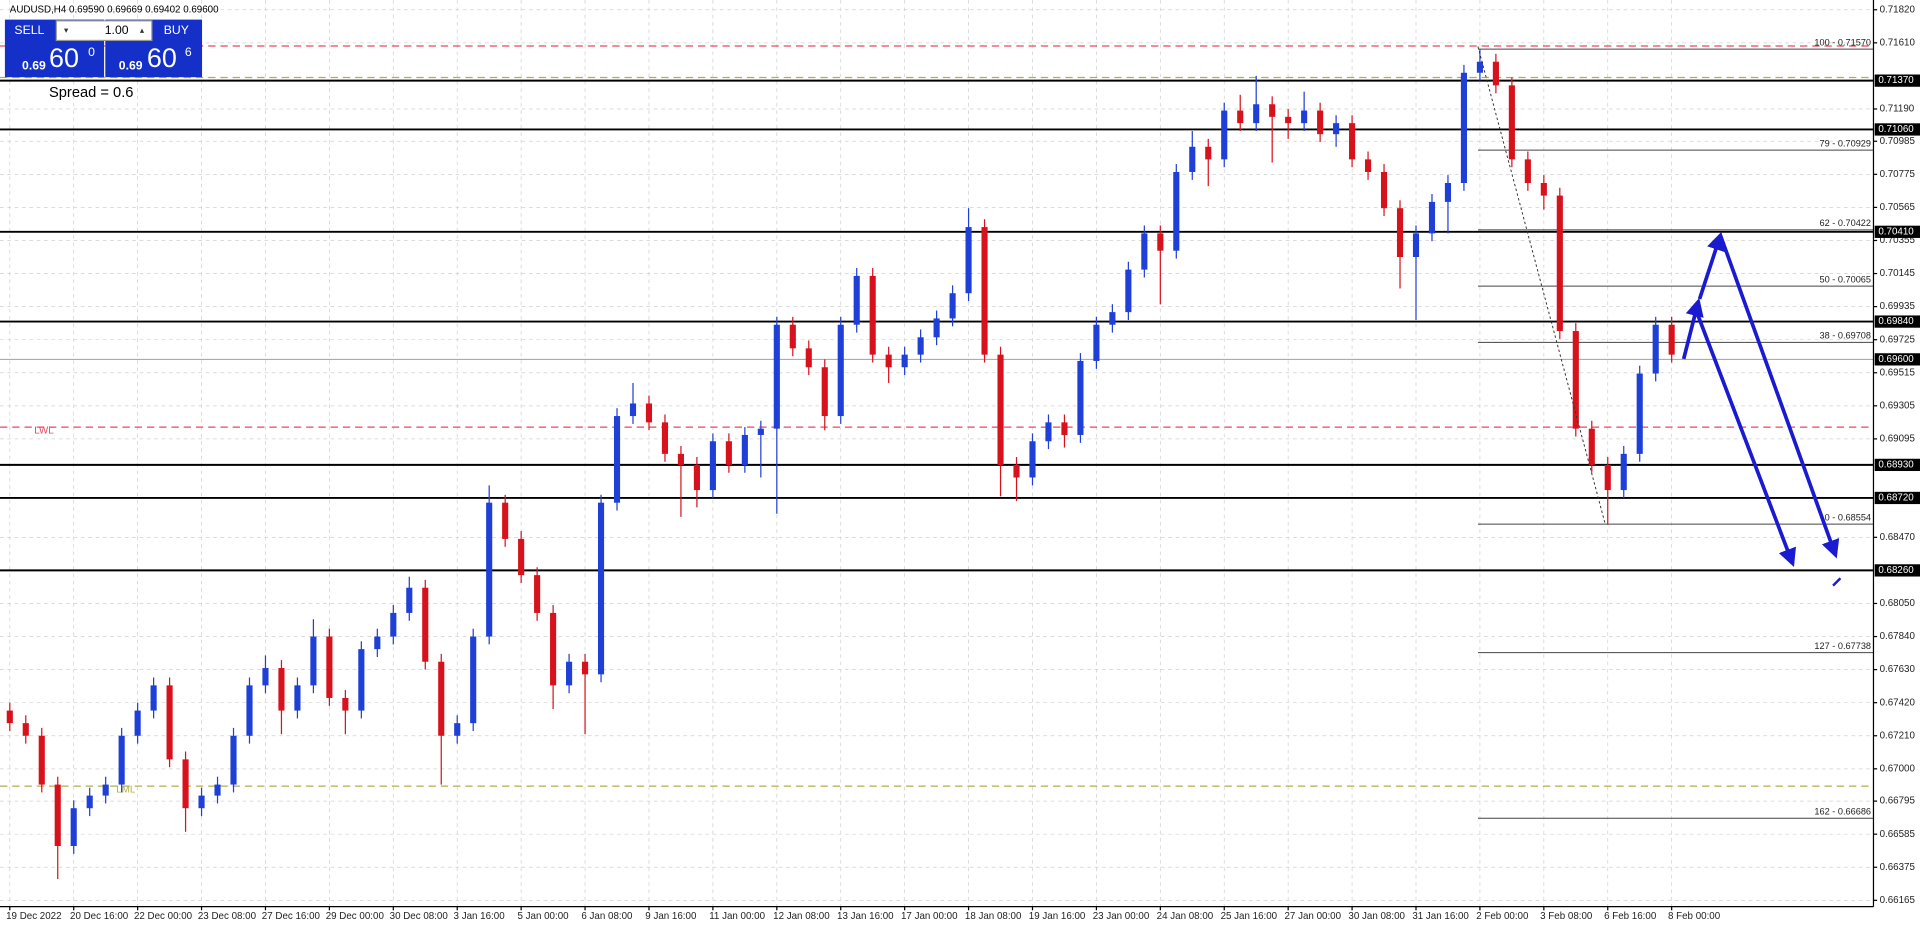 The image size is (1920, 925). Describe the element at coordinates (1846, 279) in the screenshot. I see `fibo-label: 50 - 0.70065` at that location.